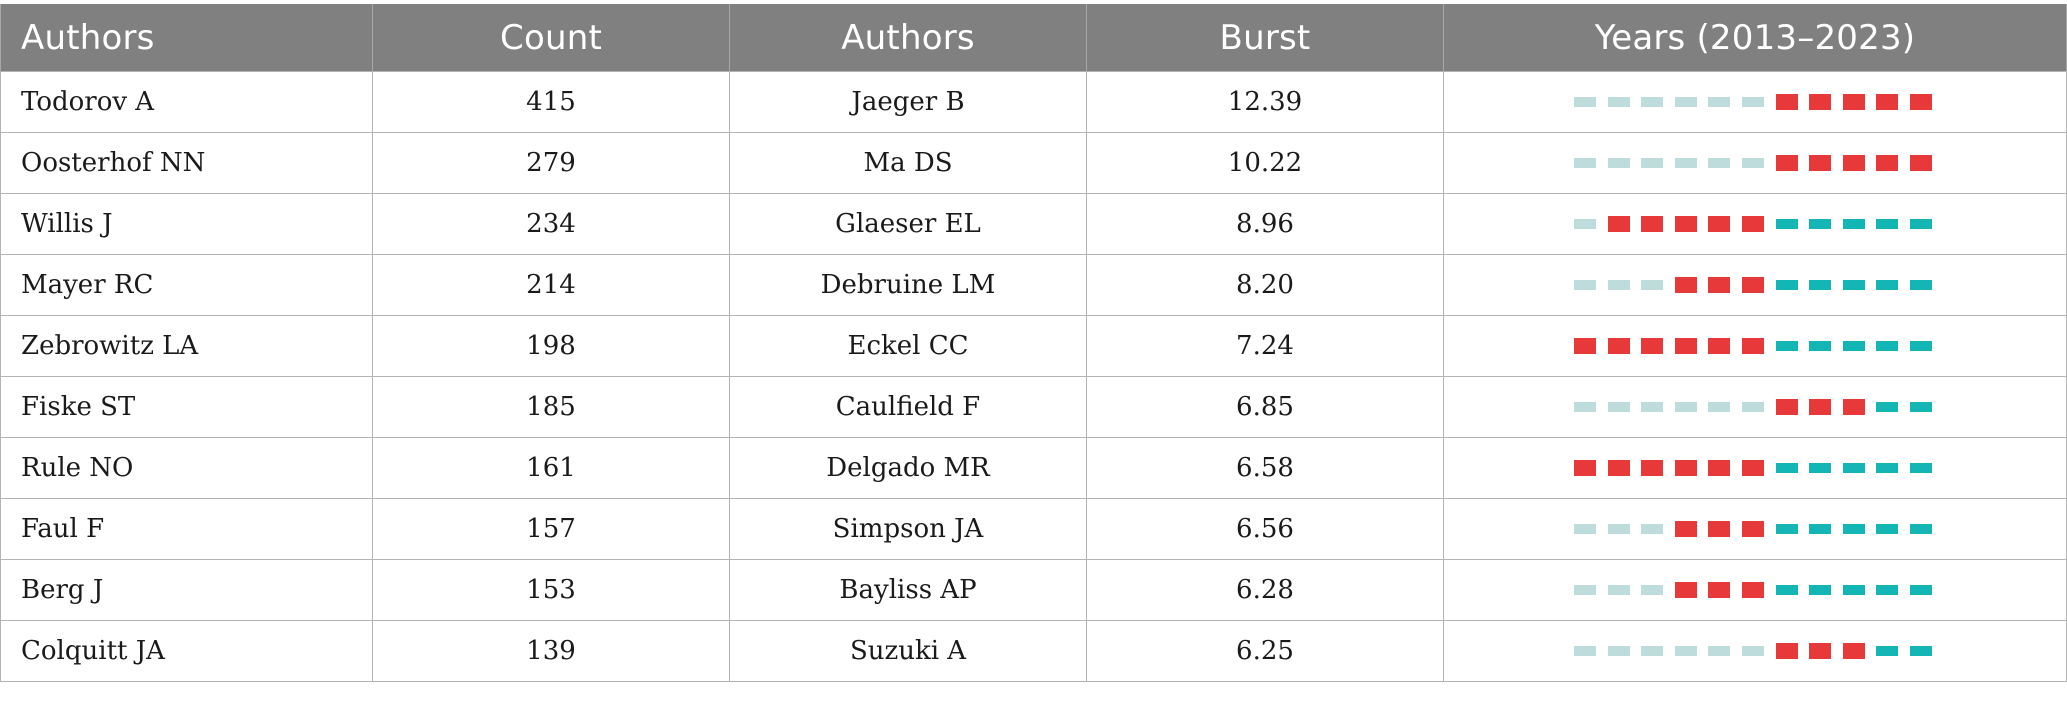 This screenshot has width=2067, height=705. What do you see at coordinates (1265, 38) in the screenshot?
I see `header-burst: Burst` at bounding box center [1265, 38].